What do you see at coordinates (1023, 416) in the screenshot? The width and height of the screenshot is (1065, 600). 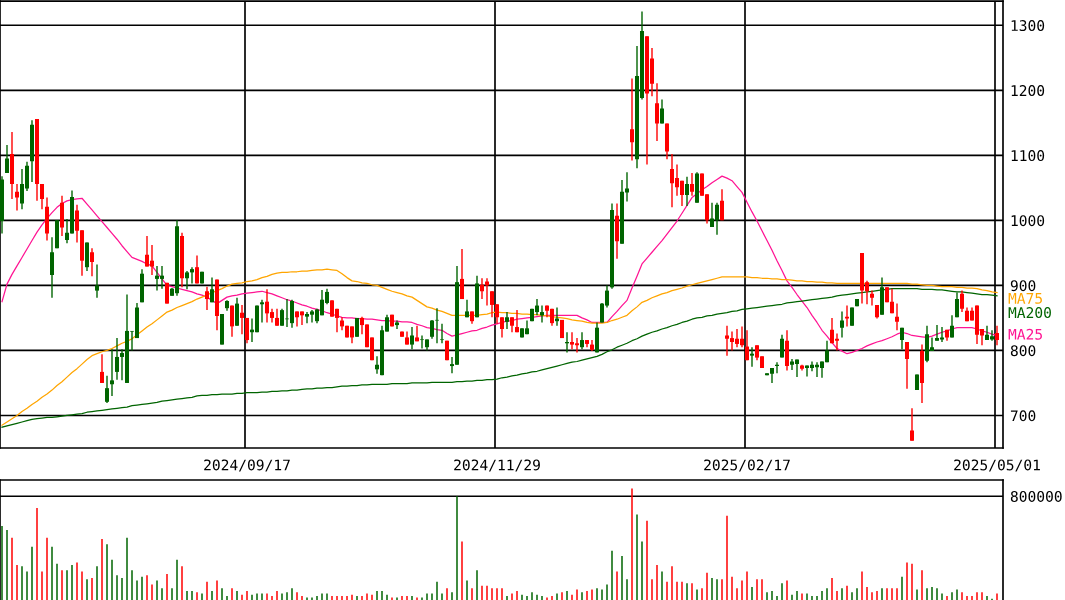 I see `y-tick-label: 700` at bounding box center [1023, 416].